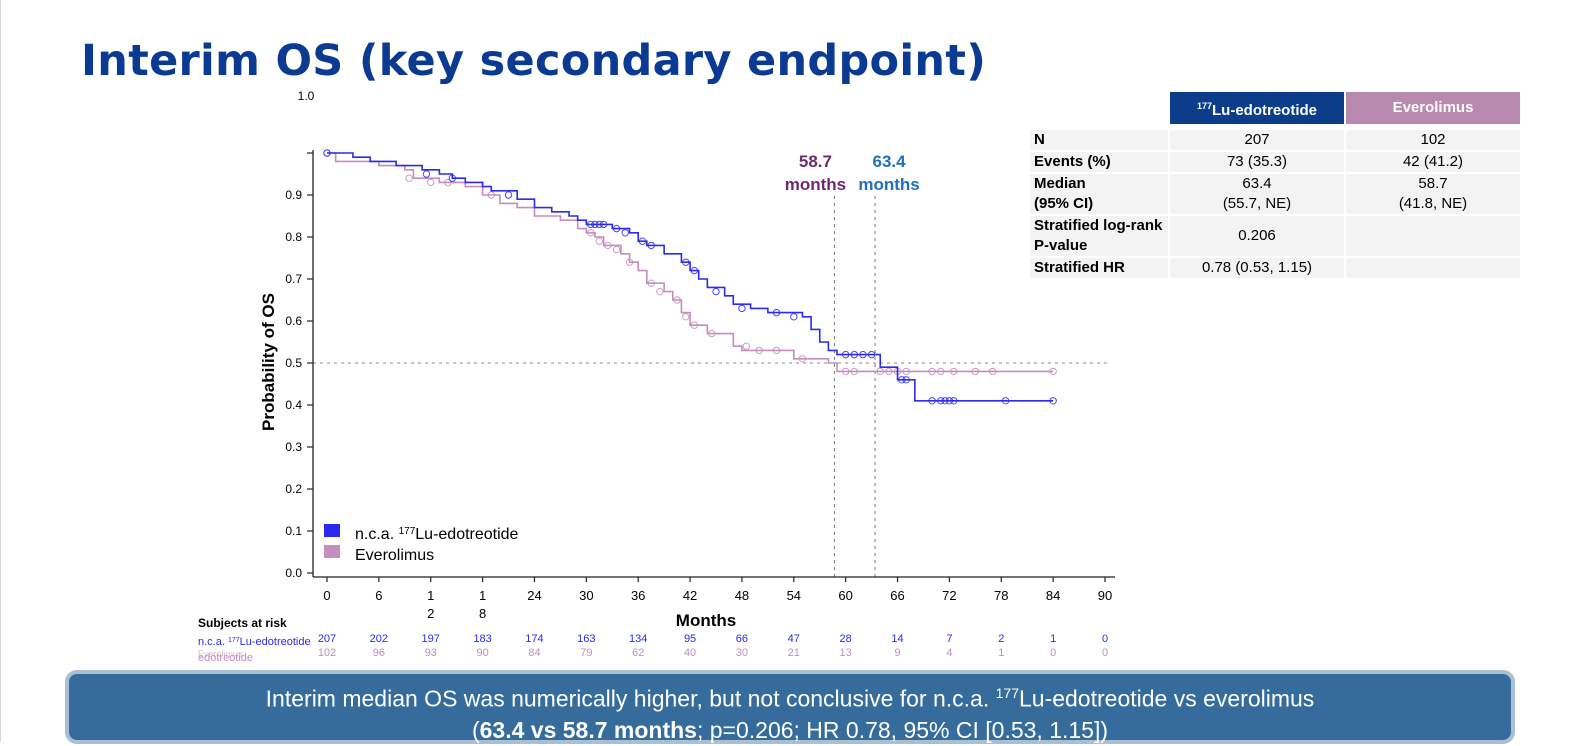 The image size is (1572, 746). I want to click on banner-line2-bold: 63.4 vs 58.7 months, so click(588, 729).